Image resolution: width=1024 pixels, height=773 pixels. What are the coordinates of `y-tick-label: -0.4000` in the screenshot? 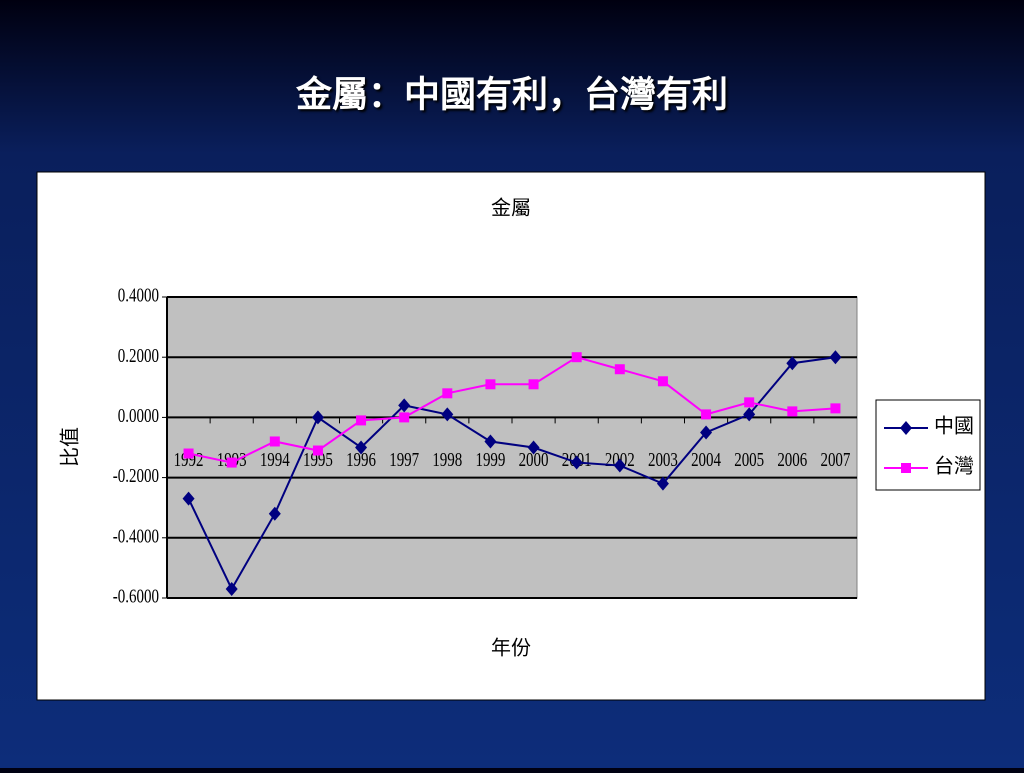 It's located at (136, 535).